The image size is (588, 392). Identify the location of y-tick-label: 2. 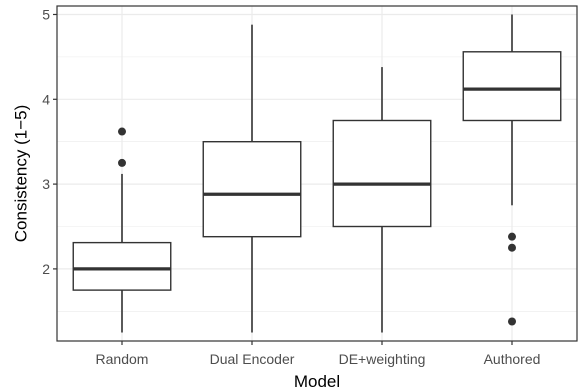
(46, 269).